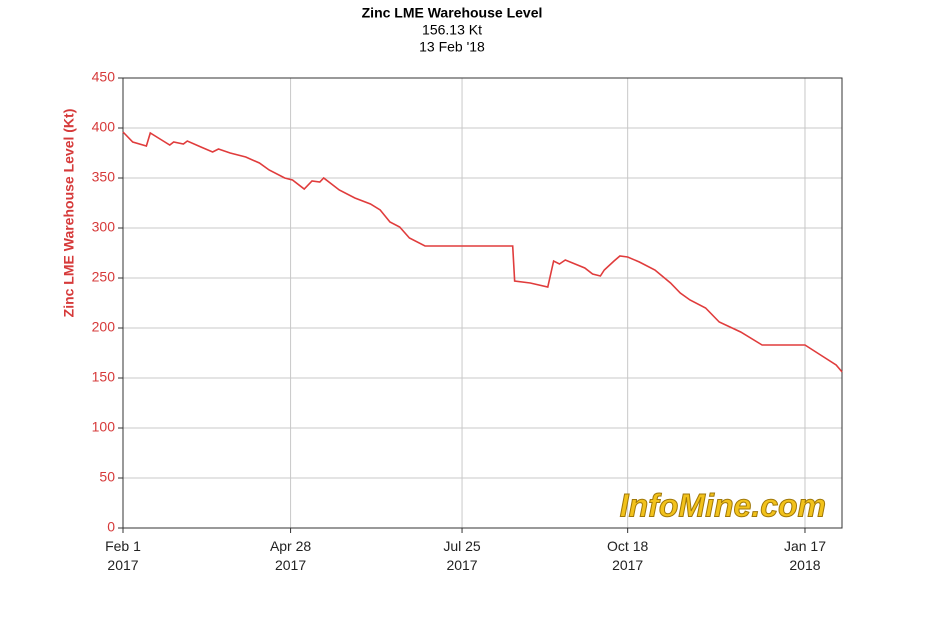  I want to click on chart-subtitle: 156.13 Kt, so click(452, 30).